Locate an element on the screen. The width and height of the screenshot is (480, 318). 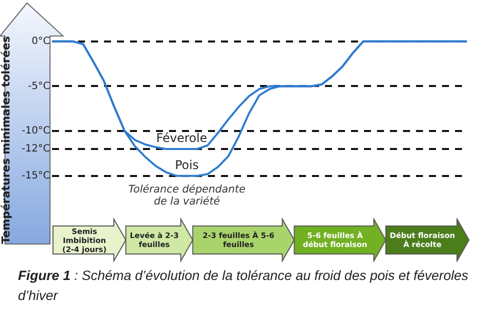
y-tick-label: 0°C is located at coordinates (41, 41).